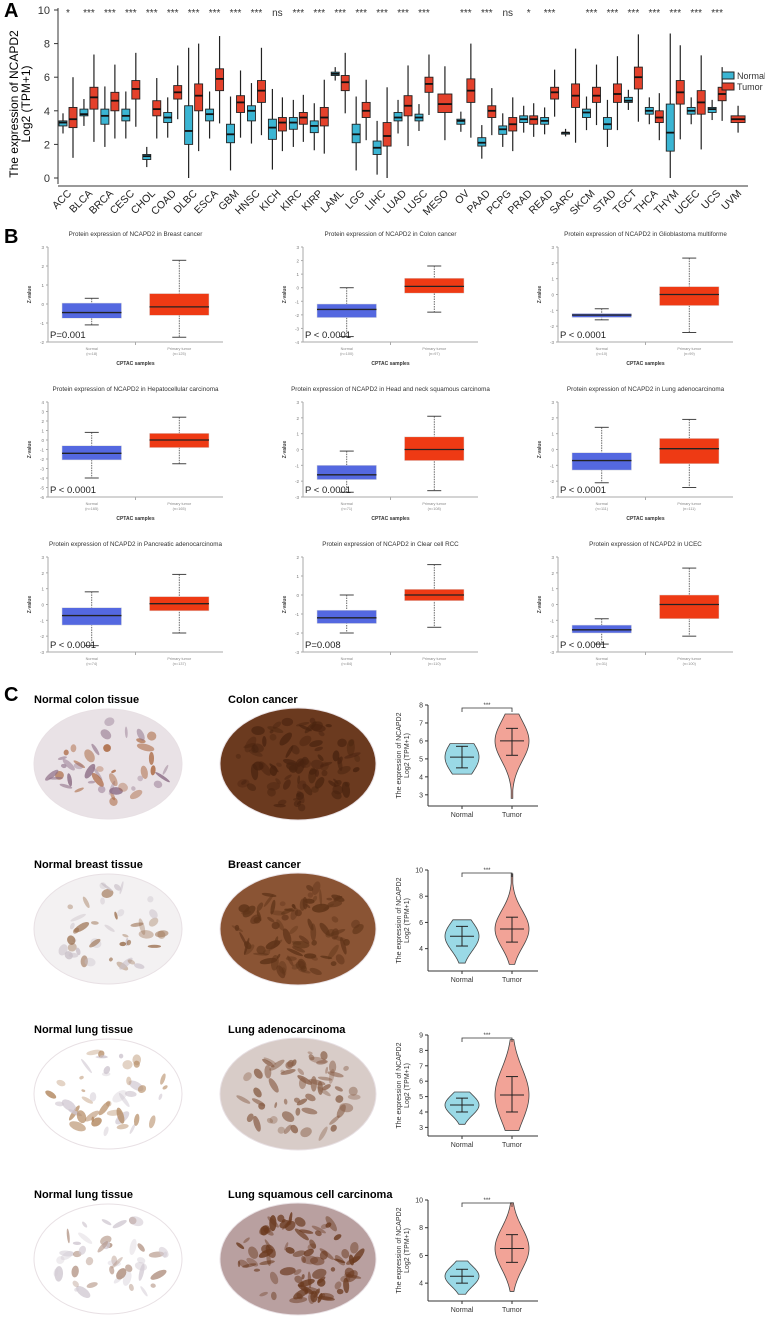 The image size is (765, 1317). I want to click on normal-group-label: Normal, so click(347, 349).